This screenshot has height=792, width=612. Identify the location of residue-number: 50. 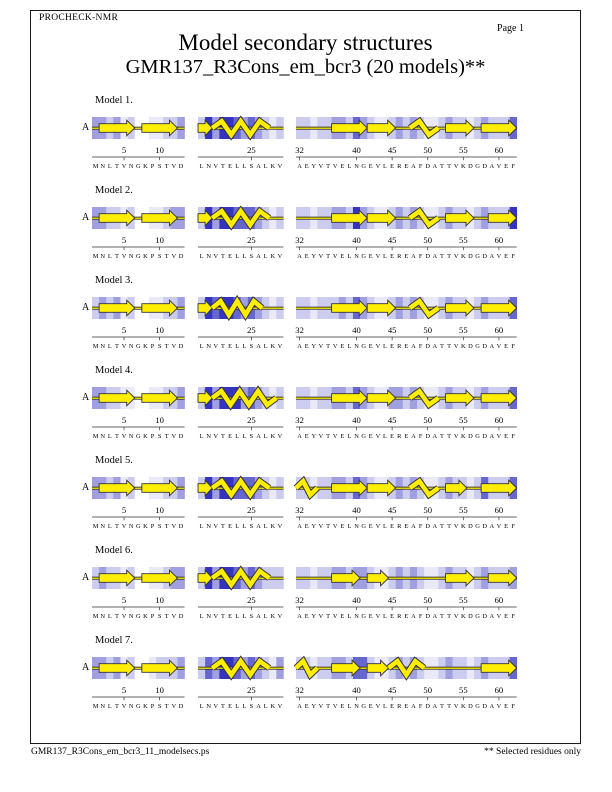
(427, 510).